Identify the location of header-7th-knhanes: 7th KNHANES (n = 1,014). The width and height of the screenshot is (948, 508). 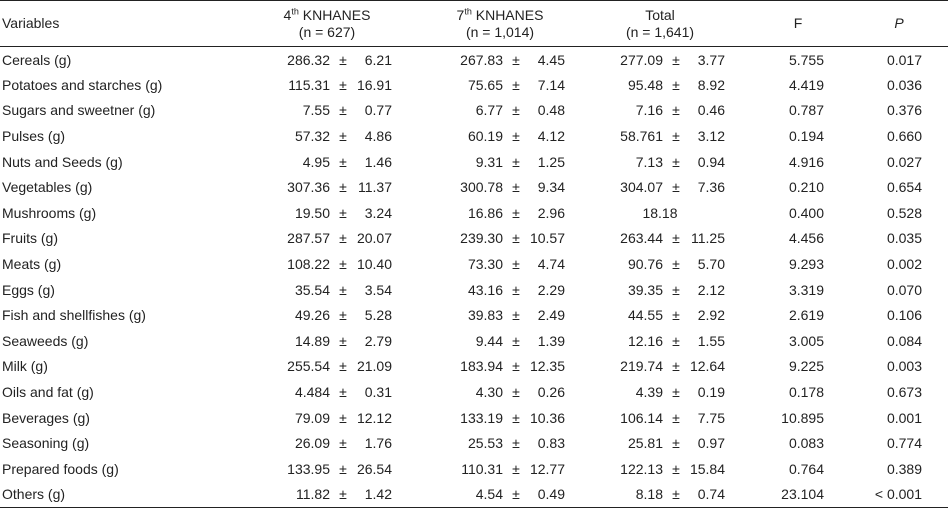
(500, 24).